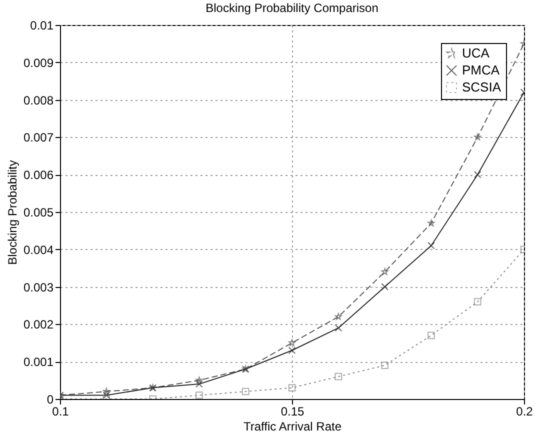  I want to click on y-tick-label: 0.004, so click(38, 249).